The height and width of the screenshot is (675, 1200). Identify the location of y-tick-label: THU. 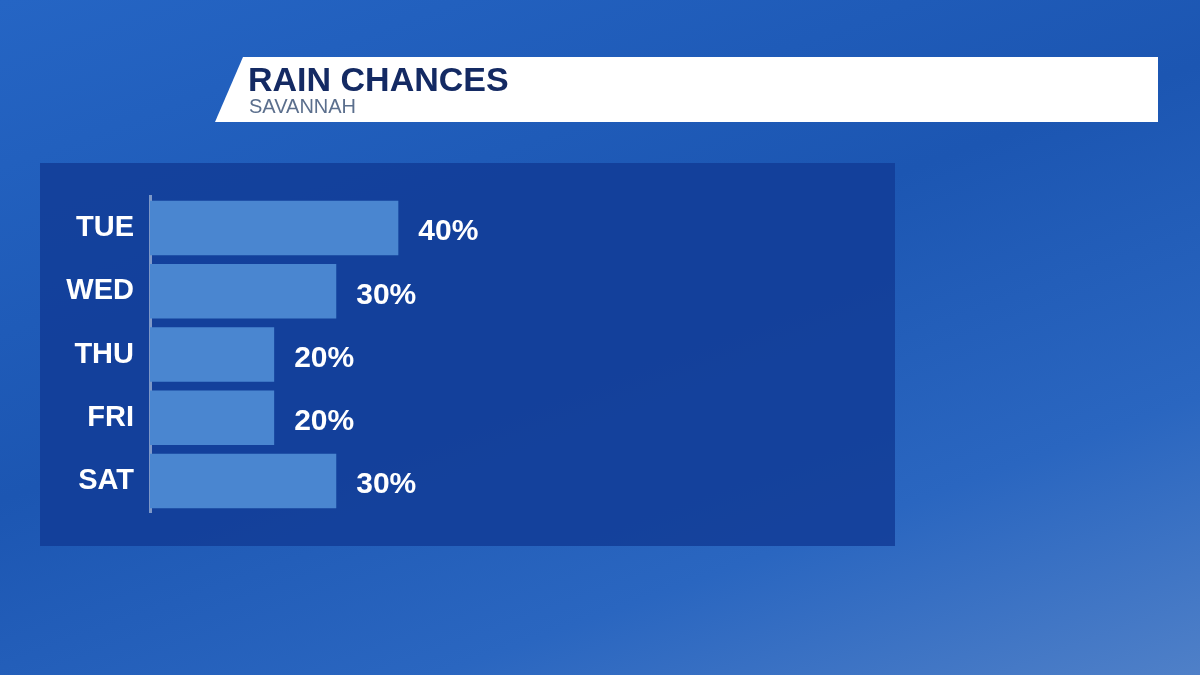
(104, 352).